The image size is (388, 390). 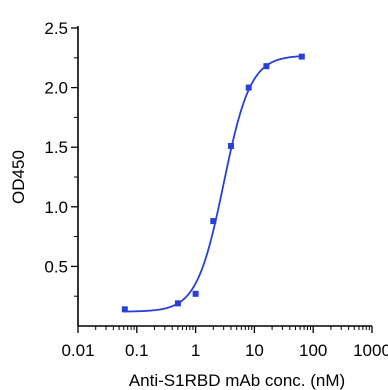 I want to click on y-tick-label: 2.5, so click(x=56, y=28).